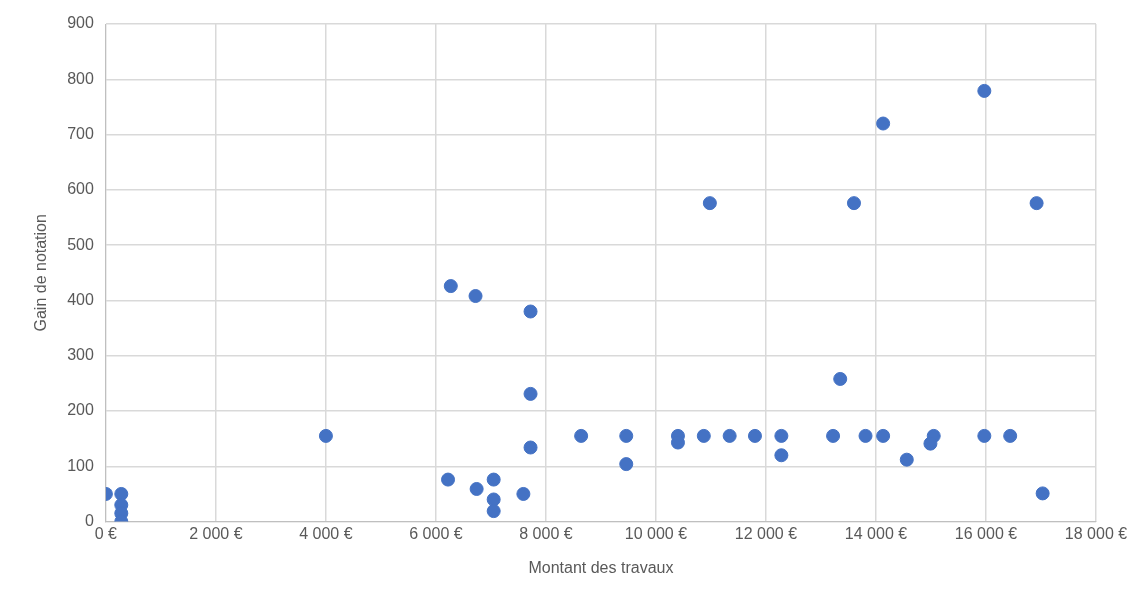  Describe the element at coordinates (546, 533) in the screenshot. I see `x-tick-label: 8 000 €` at that location.